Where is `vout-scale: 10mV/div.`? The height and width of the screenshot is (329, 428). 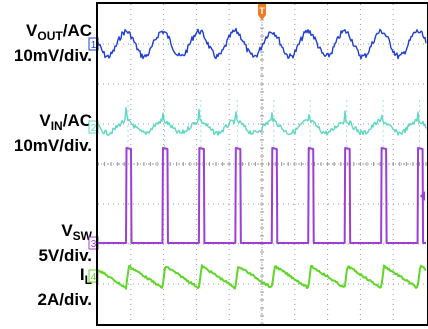
vout-scale: 10mV/div. is located at coordinates (52, 55).